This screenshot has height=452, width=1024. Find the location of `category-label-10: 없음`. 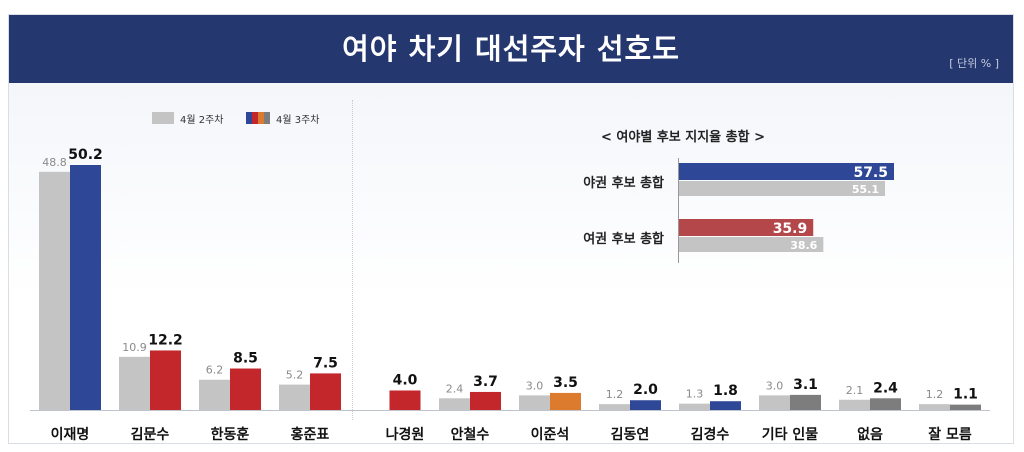

category-label-10: 없음 is located at coordinates (870, 435).